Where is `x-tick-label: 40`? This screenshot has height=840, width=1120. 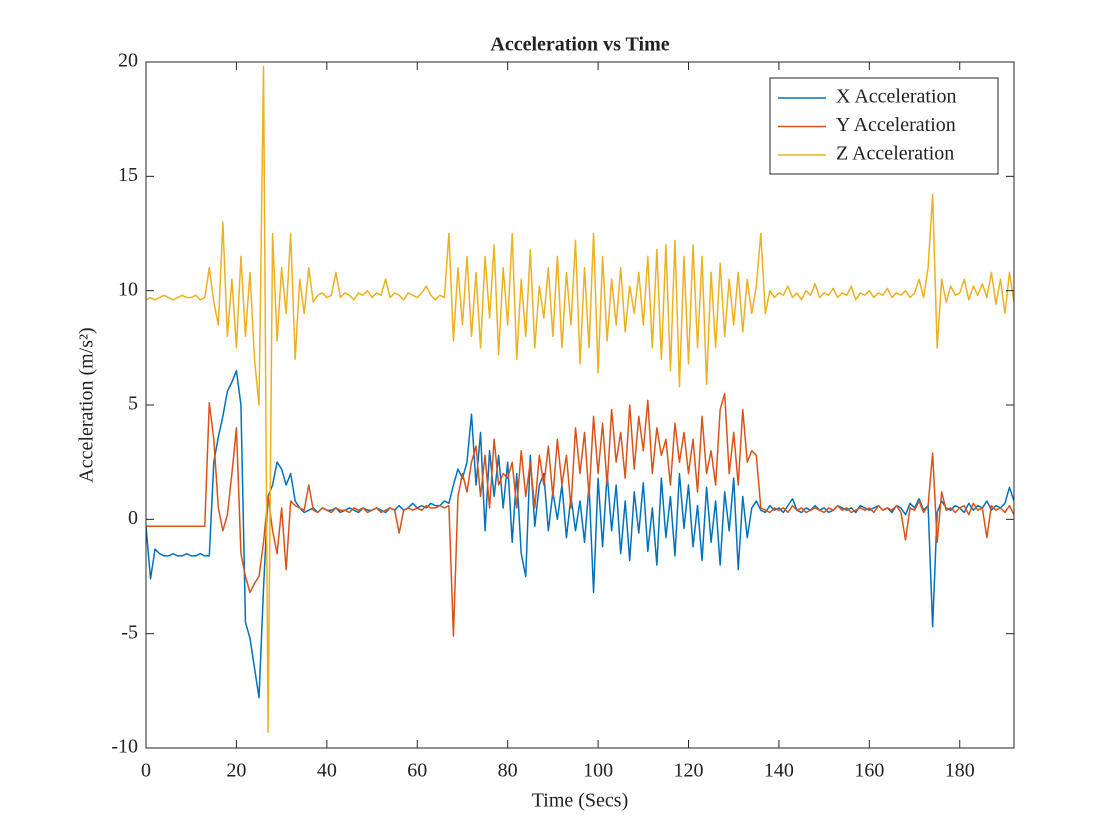 x-tick-label: 40 is located at coordinates (327, 771).